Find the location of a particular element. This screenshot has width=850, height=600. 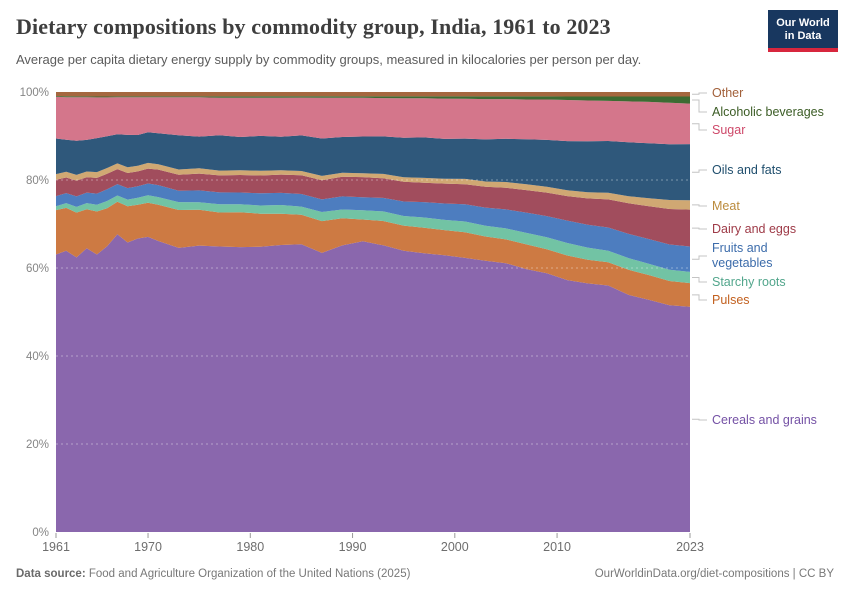

area-fruitsveg is located at coordinates (373, 227).